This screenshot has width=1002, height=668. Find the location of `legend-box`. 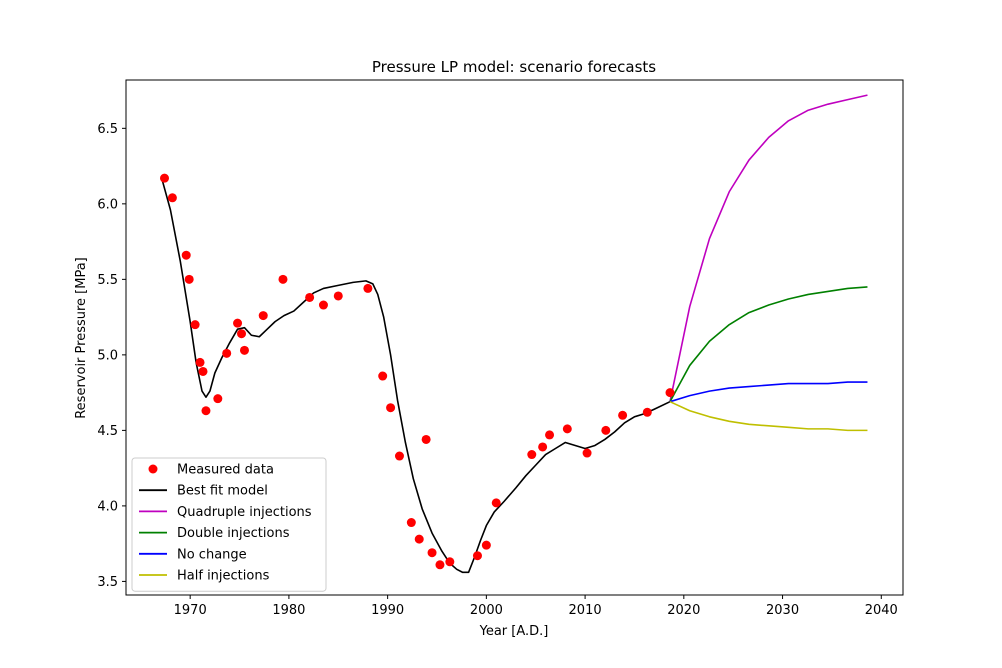

legend-box is located at coordinates (229, 524).